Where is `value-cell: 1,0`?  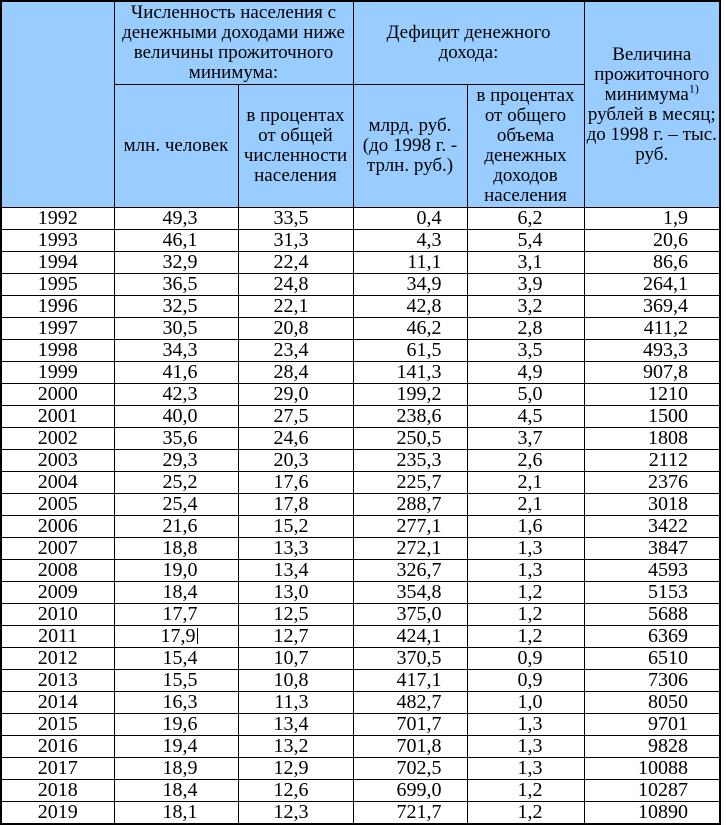
value-cell: 1,0 is located at coordinates (525, 702).